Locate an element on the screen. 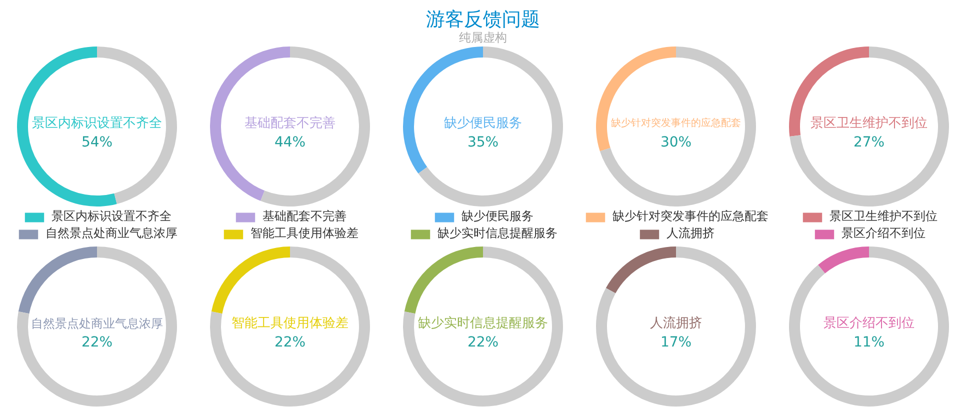 The width and height of the screenshot is (965, 407). data-label: 30% is located at coordinates (676, 142).